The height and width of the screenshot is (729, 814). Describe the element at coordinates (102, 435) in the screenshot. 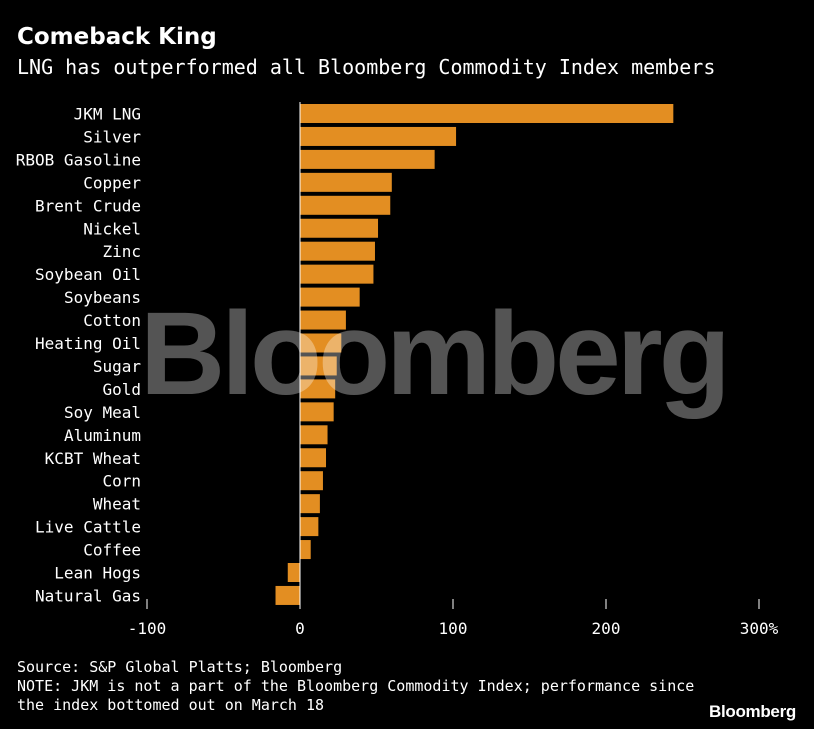

I see `category-label: Aluminum` at that location.